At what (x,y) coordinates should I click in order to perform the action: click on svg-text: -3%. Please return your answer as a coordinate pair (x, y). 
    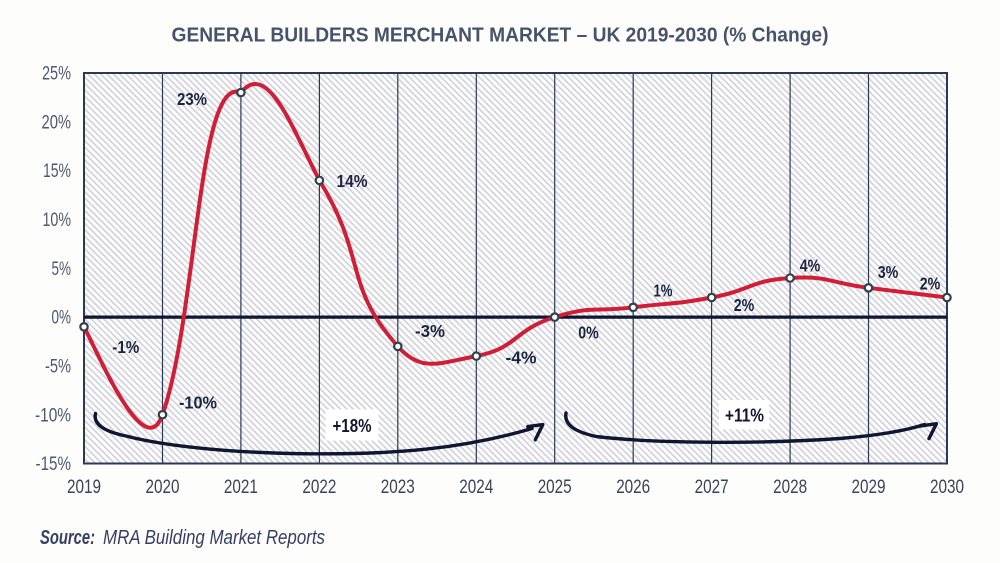
    Looking at the image, I should click on (430, 331).